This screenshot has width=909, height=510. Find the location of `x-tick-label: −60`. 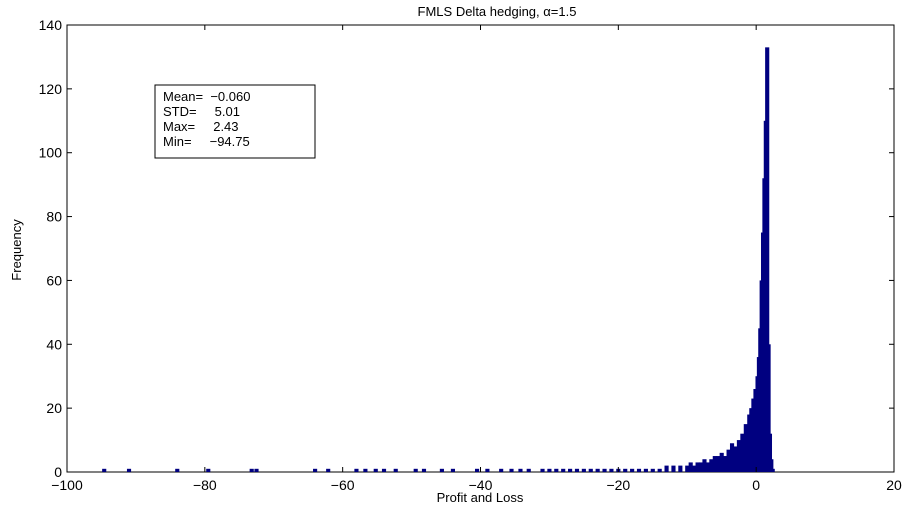

x-tick-label: −60 is located at coordinates (343, 485).